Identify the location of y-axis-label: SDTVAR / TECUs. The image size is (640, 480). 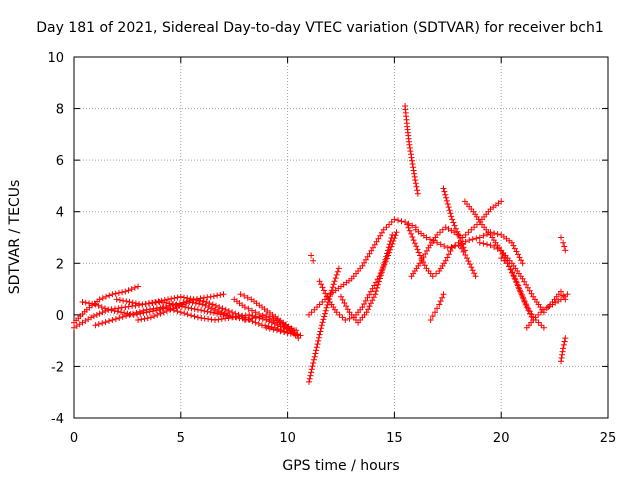
(15, 237).